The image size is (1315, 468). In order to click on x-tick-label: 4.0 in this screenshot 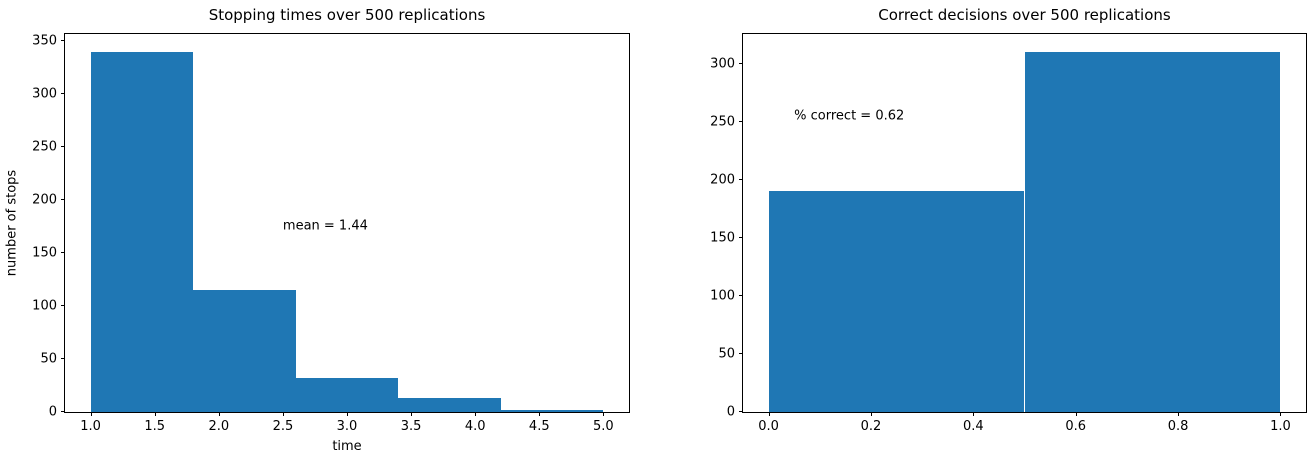, I will do `click(475, 426)`.